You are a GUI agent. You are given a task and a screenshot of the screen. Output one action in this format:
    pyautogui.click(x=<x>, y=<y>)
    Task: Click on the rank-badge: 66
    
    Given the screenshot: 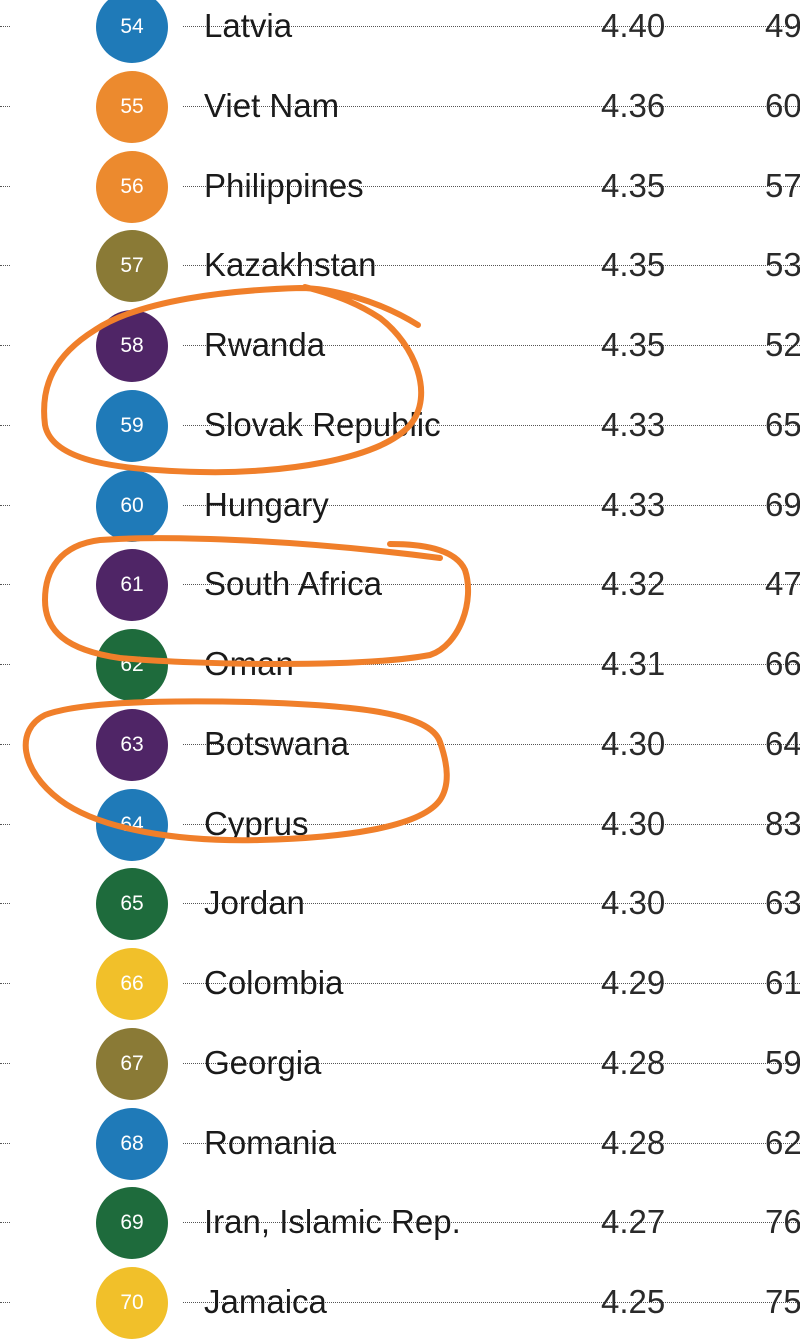 What is the action you would take?
    pyautogui.click(x=132, y=984)
    